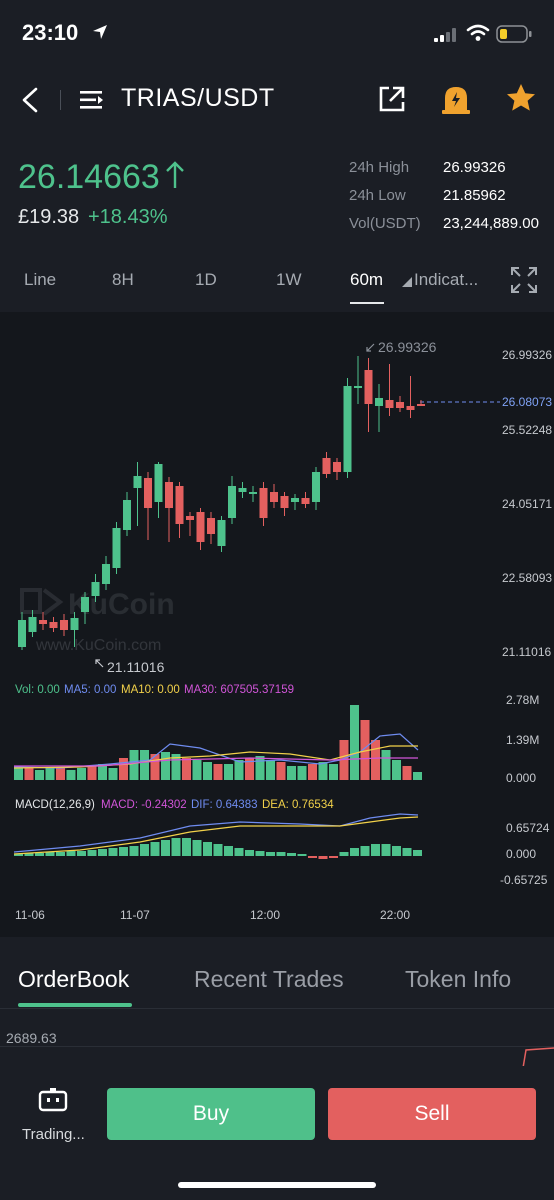 The image size is (554, 1200). What do you see at coordinates (30, 102) in the screenshot?
I see `back-icon` at bounding box center [30, 102].